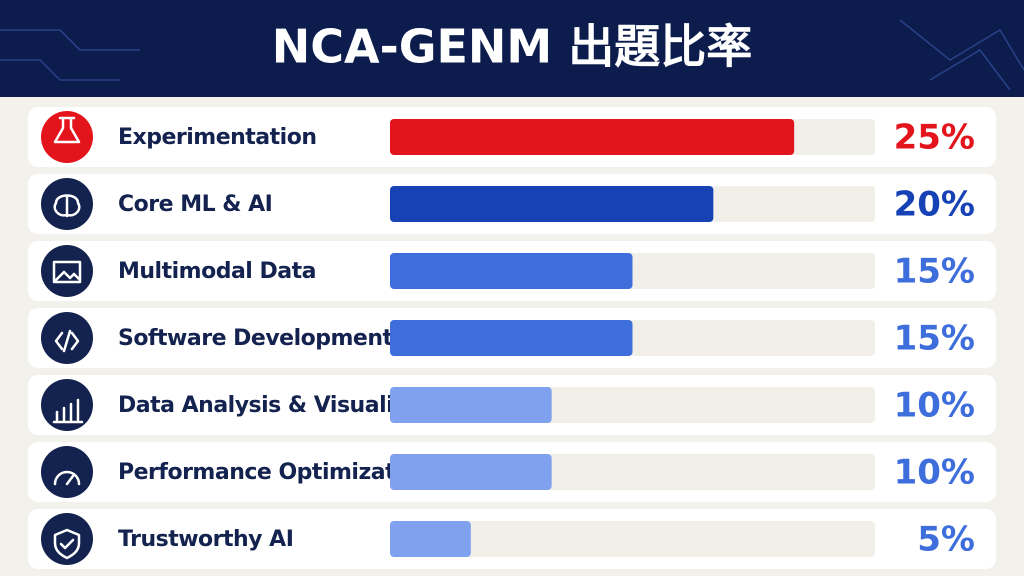  I want to click on value-label: 20%, so click(934, 205).